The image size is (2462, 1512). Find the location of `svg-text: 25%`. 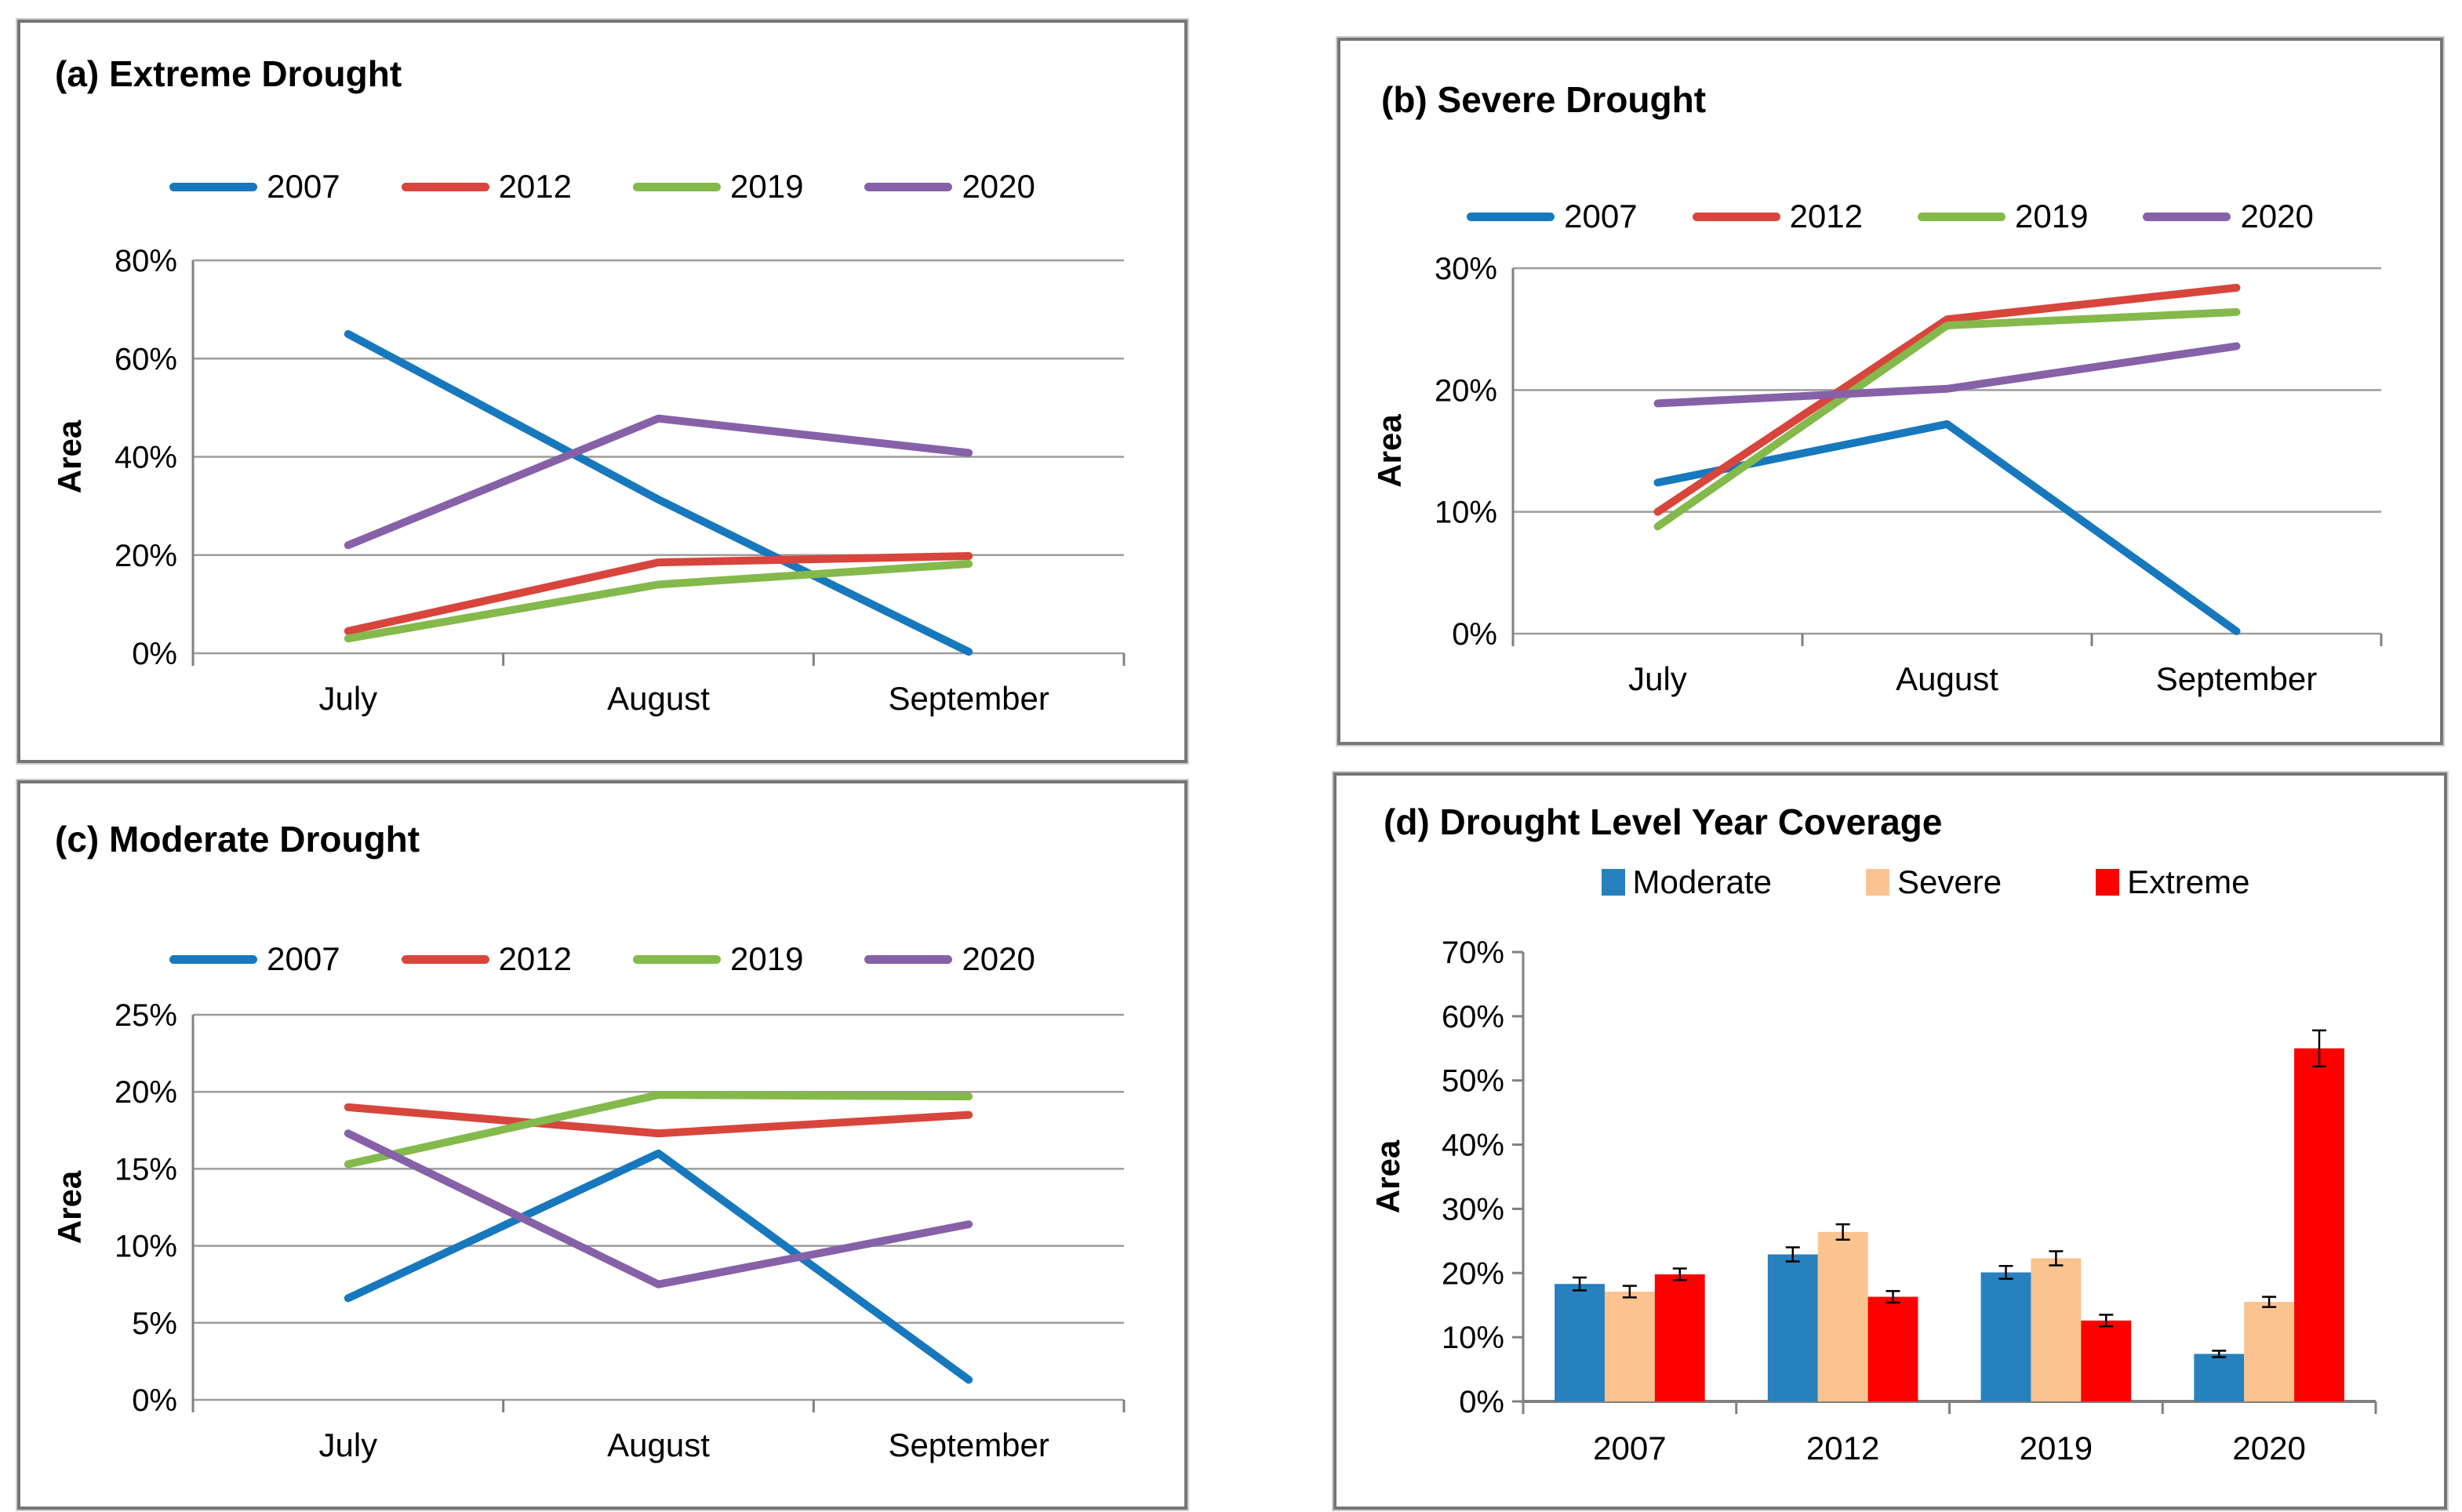

svg-text: 25% is located at coordinates (146, 1015).